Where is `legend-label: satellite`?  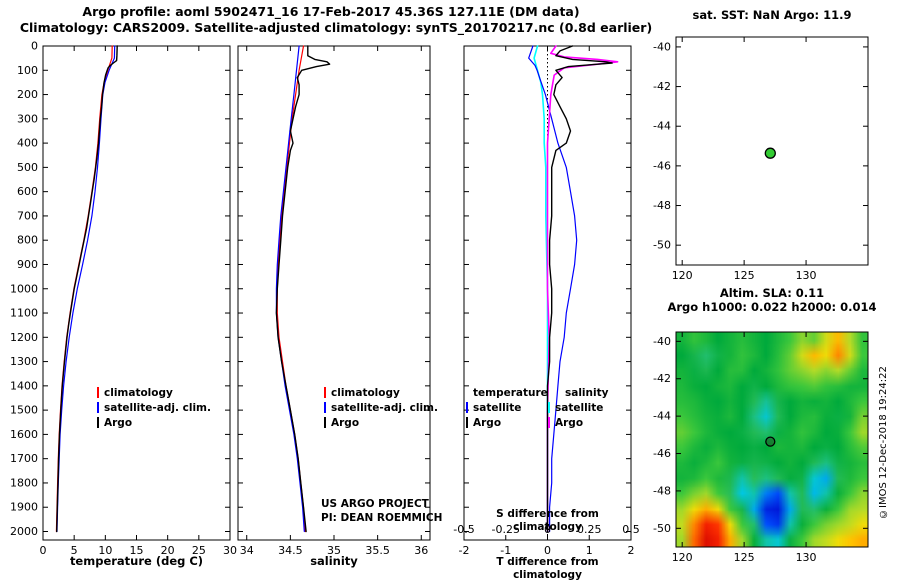 legend-label: satellite is located at coordinates (579, 407).